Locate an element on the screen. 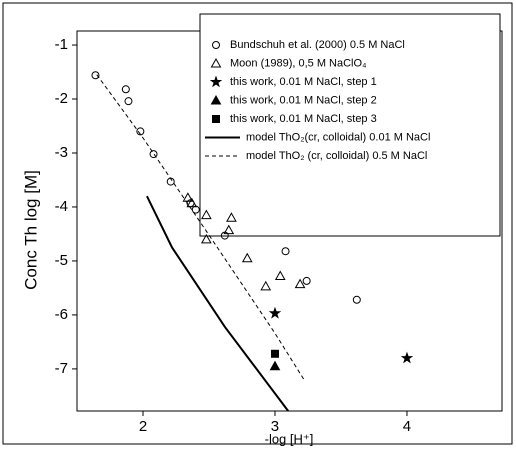  x-axis-label: -log [H⁺] is located at coordinates (289, 438).